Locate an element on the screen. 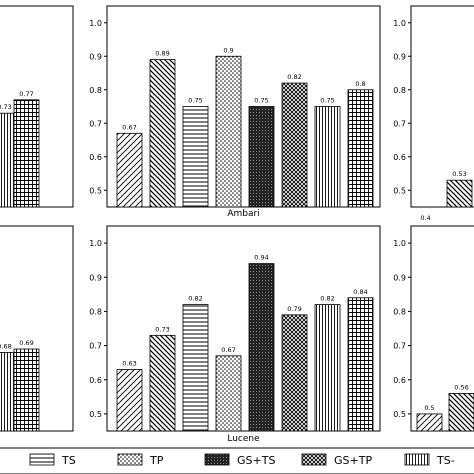 The width and height of the screenshot is (474, 474). data-label: 0.56 is located at coordinates (461, 387).